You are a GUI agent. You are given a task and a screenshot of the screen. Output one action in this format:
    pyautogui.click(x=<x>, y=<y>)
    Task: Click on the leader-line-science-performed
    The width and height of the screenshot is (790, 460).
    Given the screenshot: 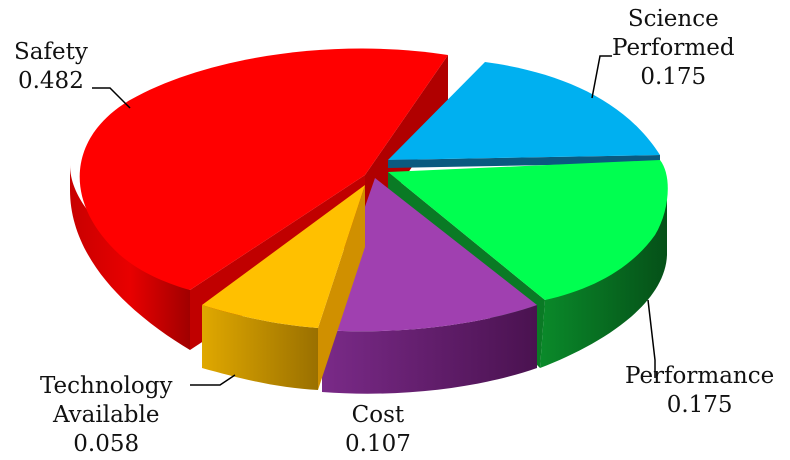 What is the action you would take?
    pyautogui.click(x=601, y=77)
    